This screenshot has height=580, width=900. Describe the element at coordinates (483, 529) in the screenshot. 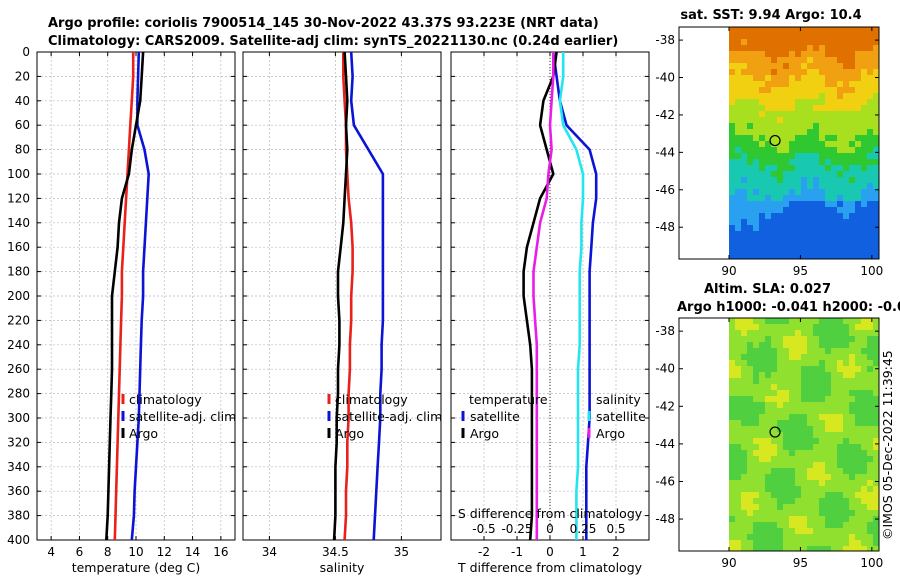

I see `s-tick-label: -0.5` at that location.